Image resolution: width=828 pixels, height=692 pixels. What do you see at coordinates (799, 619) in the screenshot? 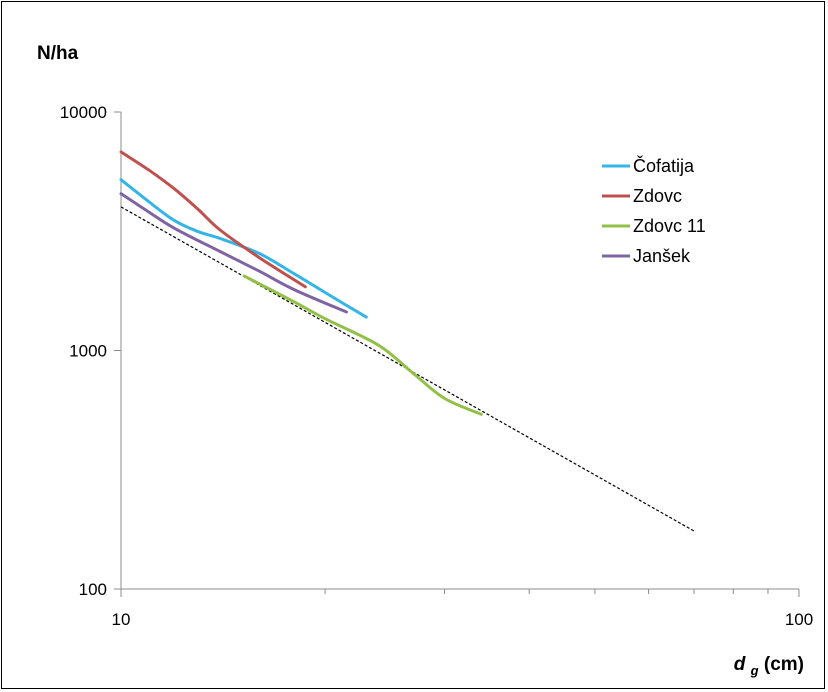
I see `x-tick-label: 100` at bounding box center [799, 619].